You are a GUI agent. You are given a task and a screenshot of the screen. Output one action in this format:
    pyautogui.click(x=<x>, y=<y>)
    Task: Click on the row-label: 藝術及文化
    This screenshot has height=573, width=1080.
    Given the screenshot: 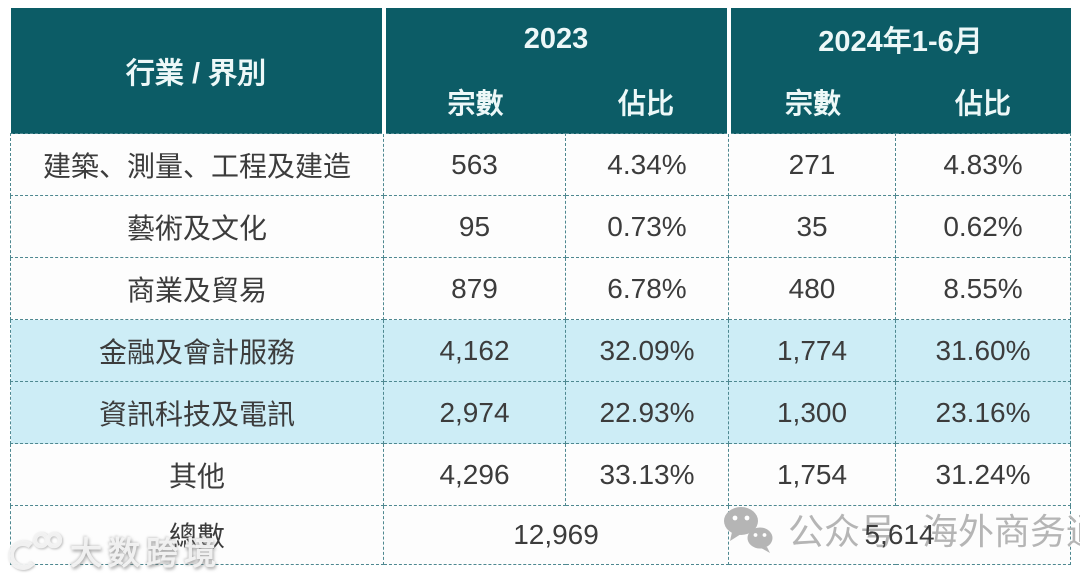 What is the action you would take?
    pyautogui.click(x=197, y=226)
    